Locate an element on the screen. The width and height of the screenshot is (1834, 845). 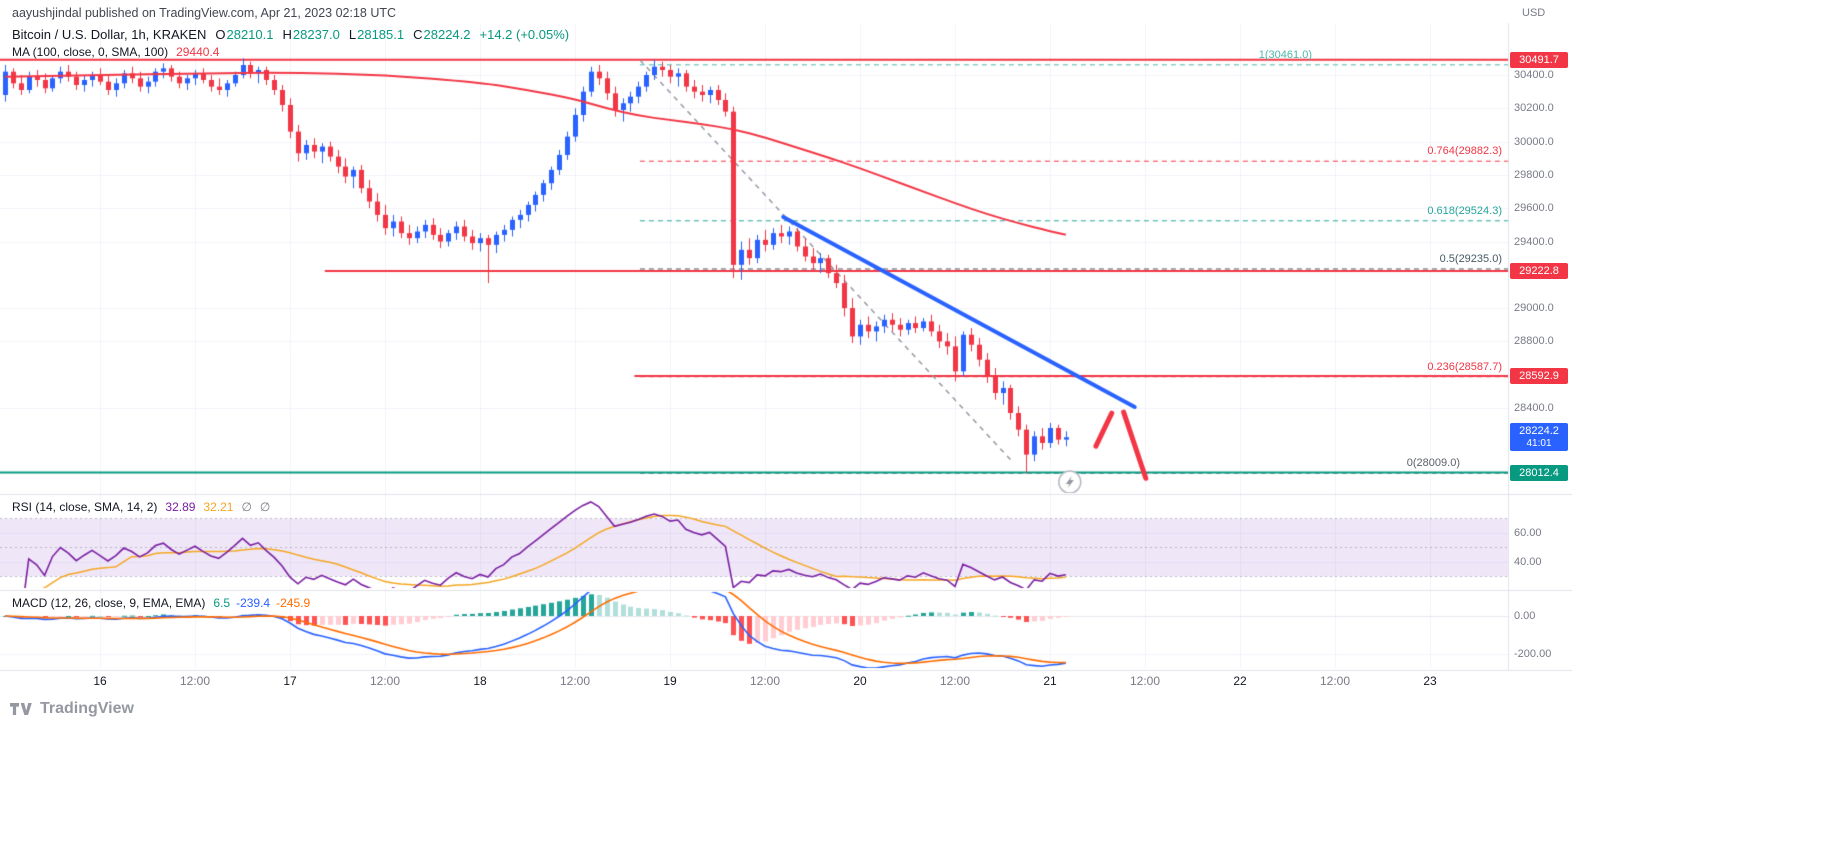
tradingview-logo: TradingView is located at coordinates (72, 709).